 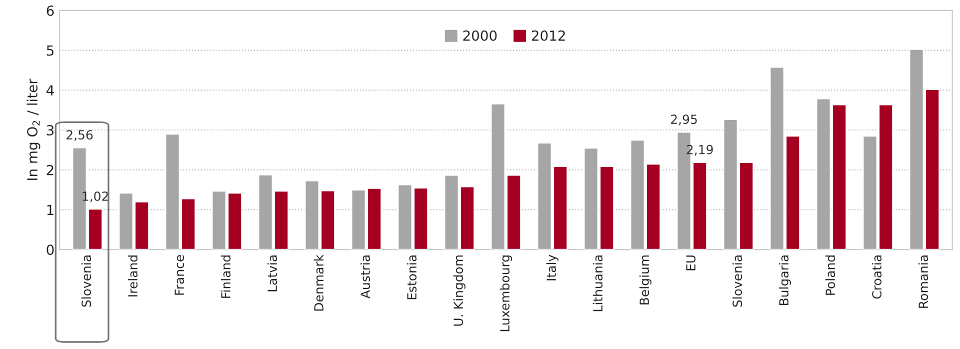 What do you see at coordinates (50, 250) in the screenshot?
I see `y-tick-label: 0` at bounding box center [50, 250].